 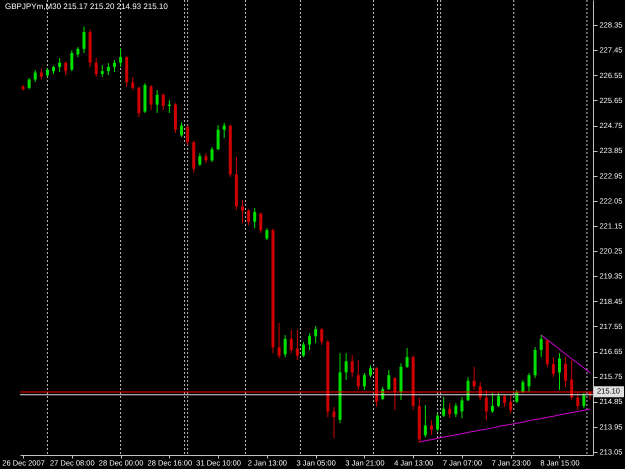 I want to click on chart-title: GBPJPYm,M30 215.17 215.20 214.93 215.10, so click(x=86, y=6).